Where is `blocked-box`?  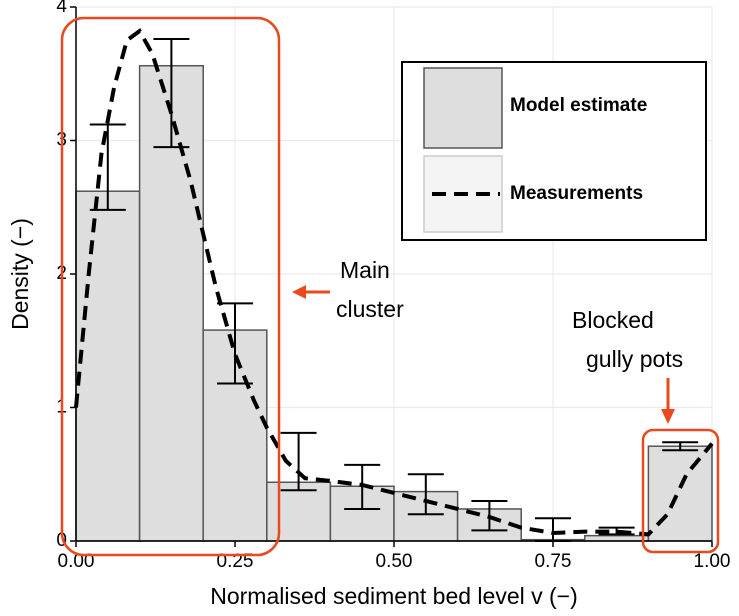 blocked-box is located at coordinates (680, 491).